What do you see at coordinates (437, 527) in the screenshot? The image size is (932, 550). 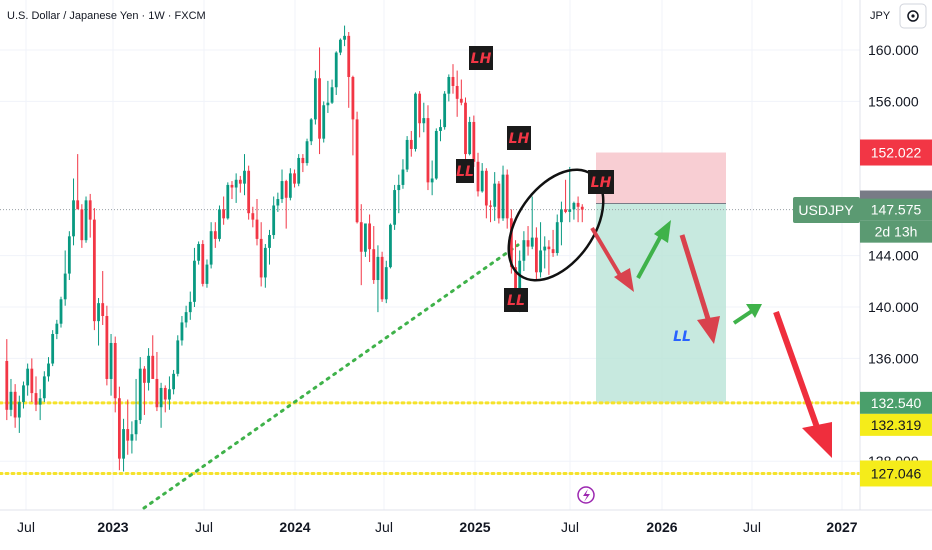 I see `time-axis: Jul 2023 Jul 2024 Jul 2025 Jul 2026 Jul 2027` at bounding box center [437, 527].